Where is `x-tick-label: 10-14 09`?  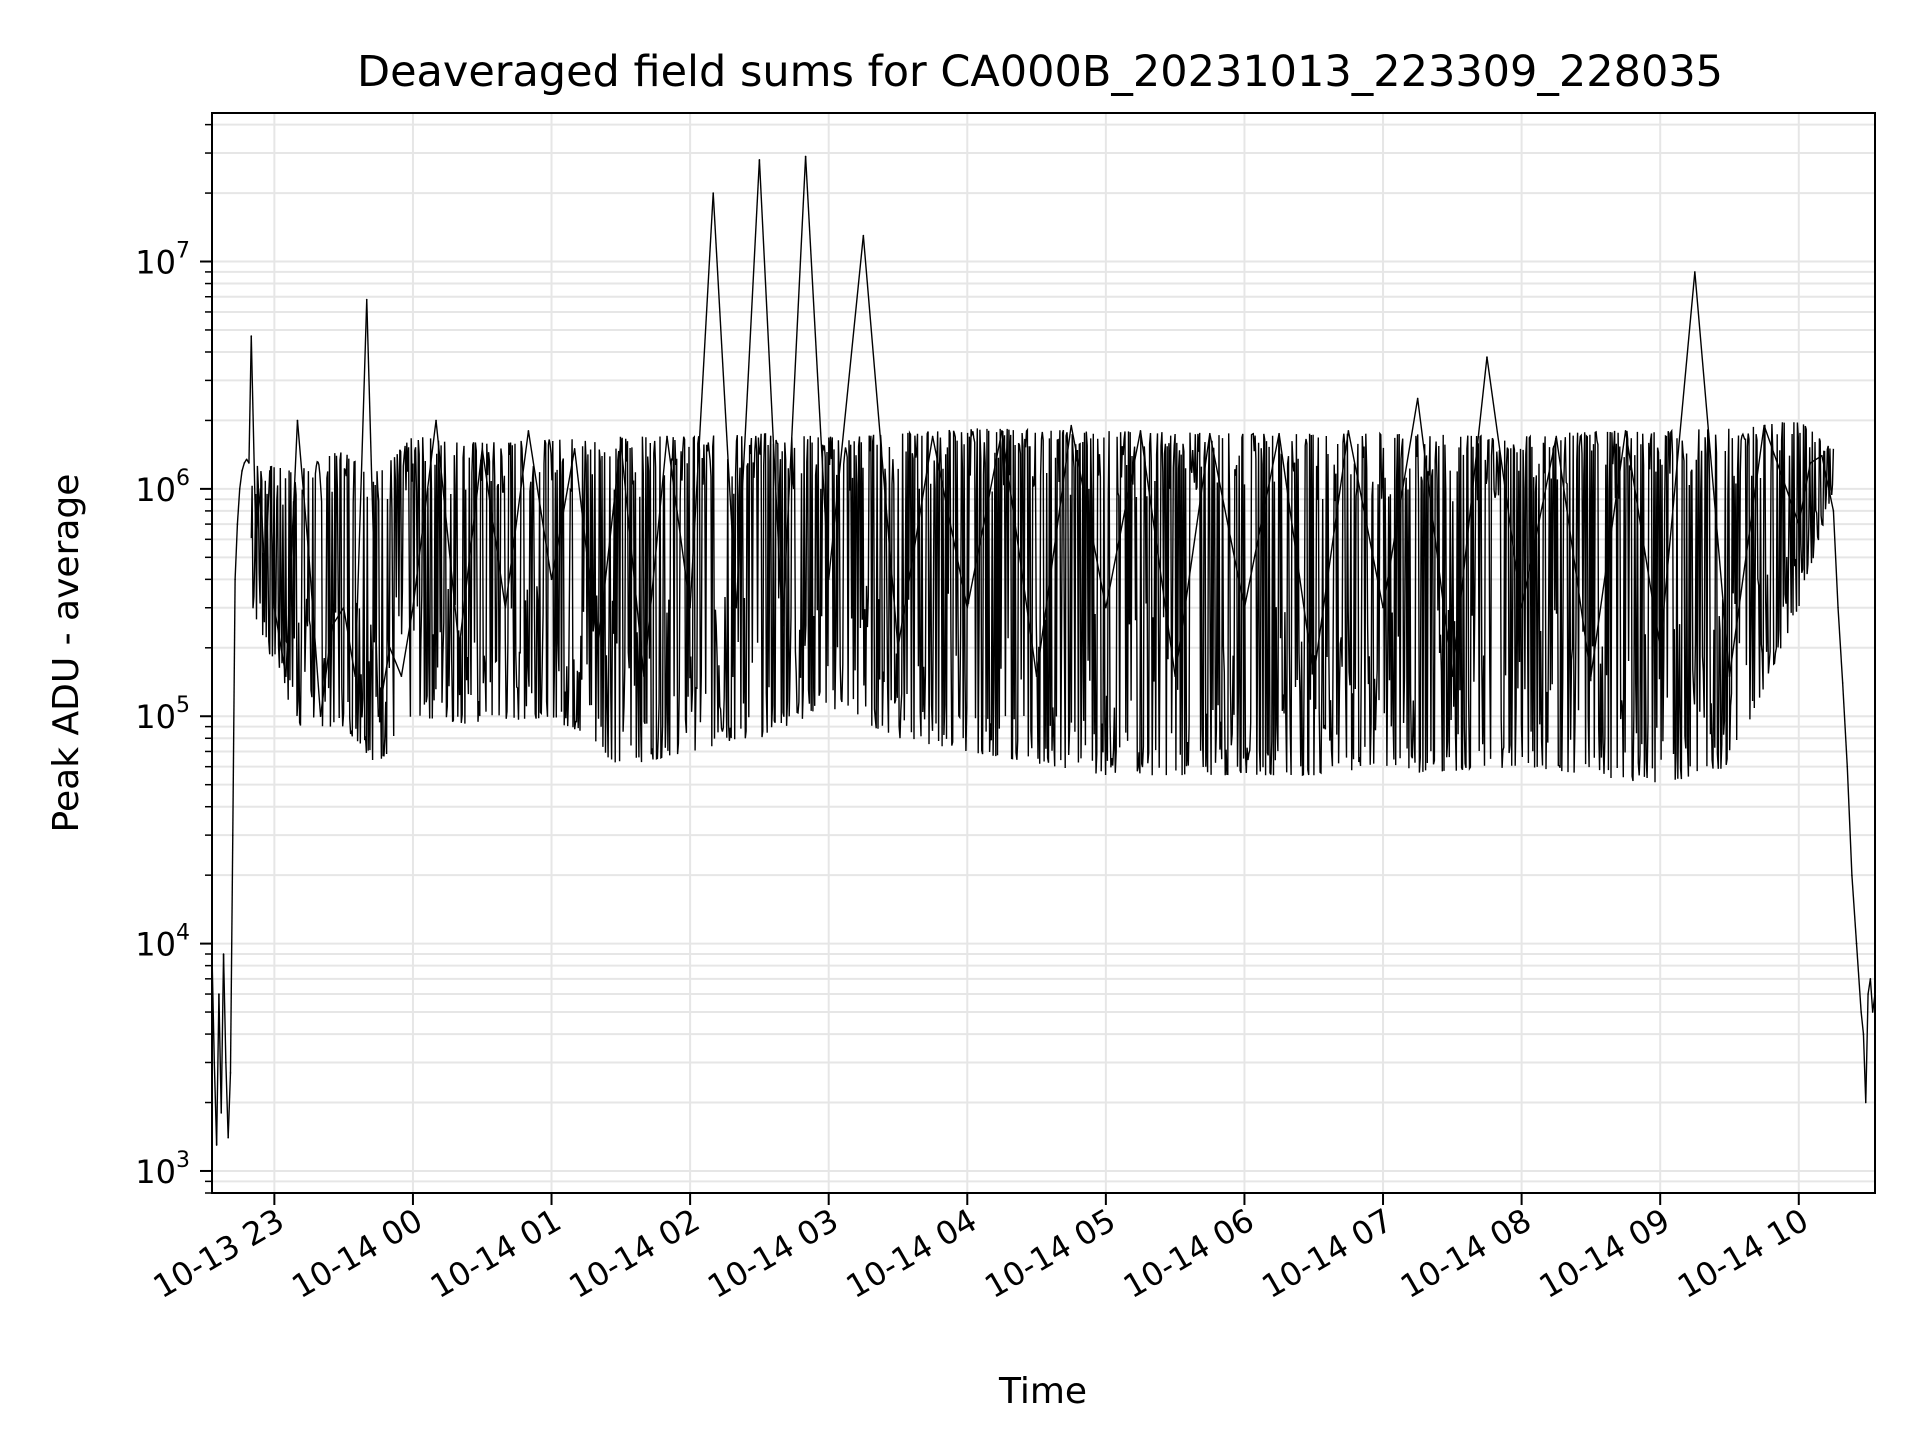 x-tick-label: 10-14 09 is located at coordinates (1605, 1253).